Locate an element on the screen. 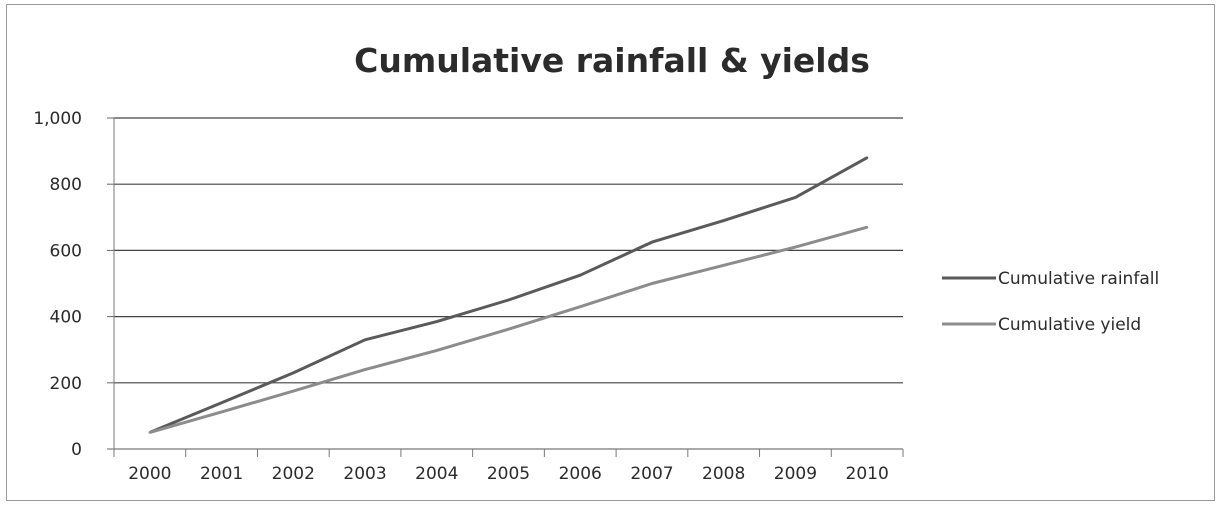 The image size is (1221, 505). y-tick-label: 800 is located at coordinates (66, 185).